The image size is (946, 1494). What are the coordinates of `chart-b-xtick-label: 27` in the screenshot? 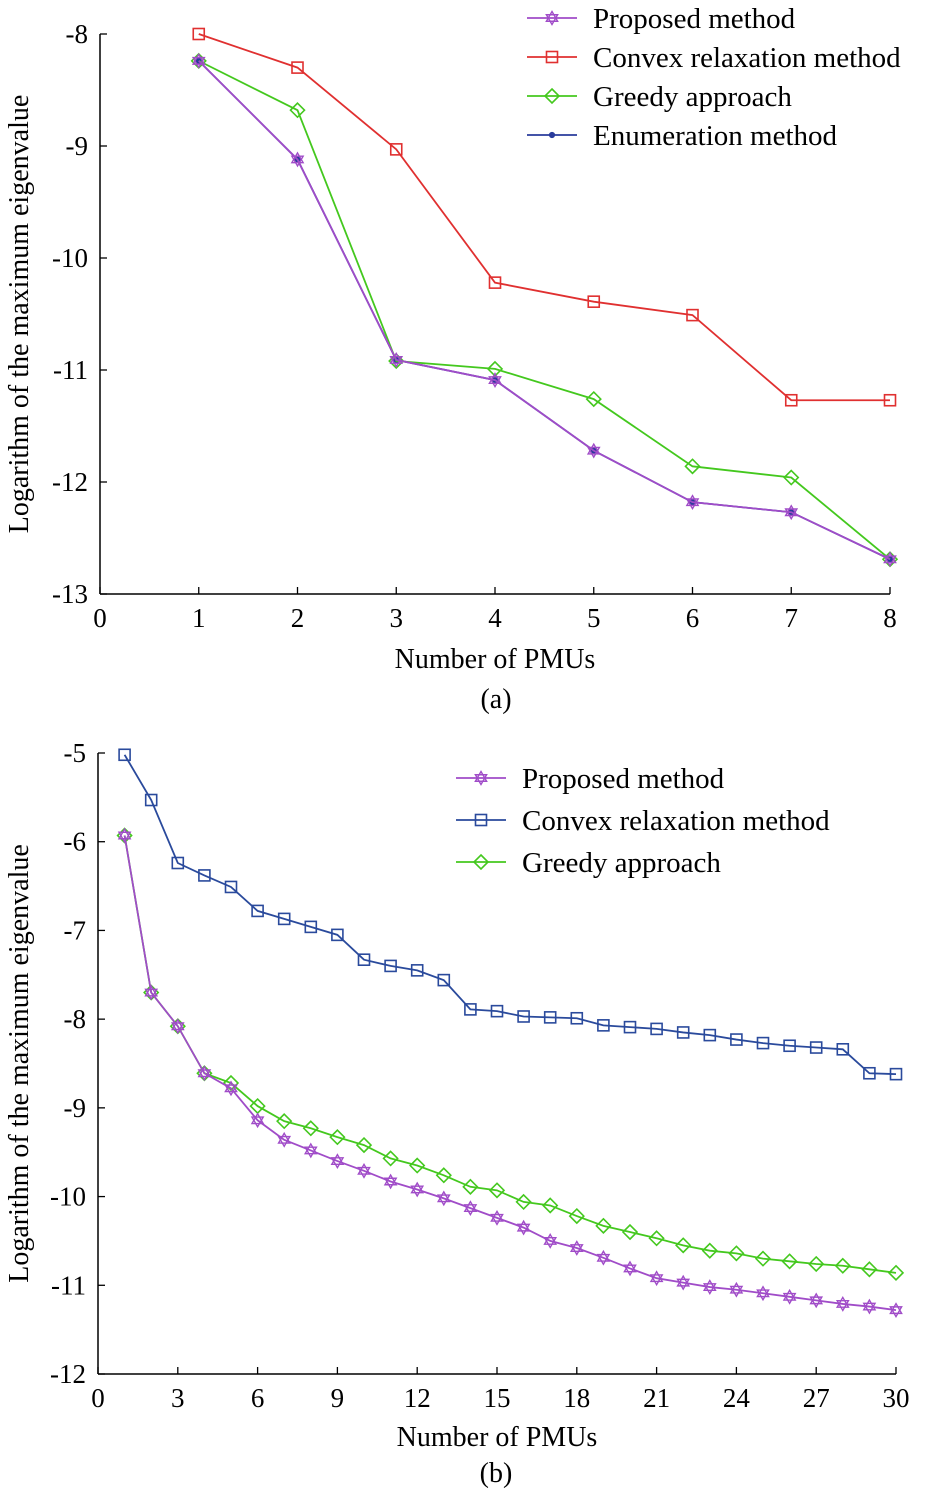 It's located at (816, 1398).